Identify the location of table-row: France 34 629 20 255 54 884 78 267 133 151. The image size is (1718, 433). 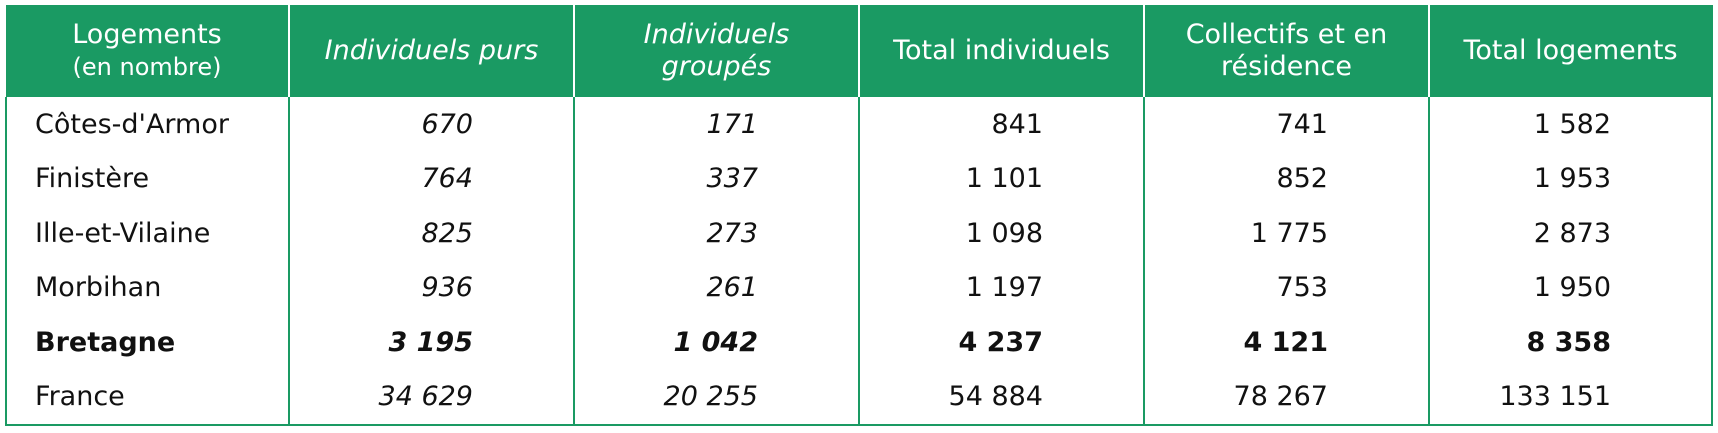
(859, 397).